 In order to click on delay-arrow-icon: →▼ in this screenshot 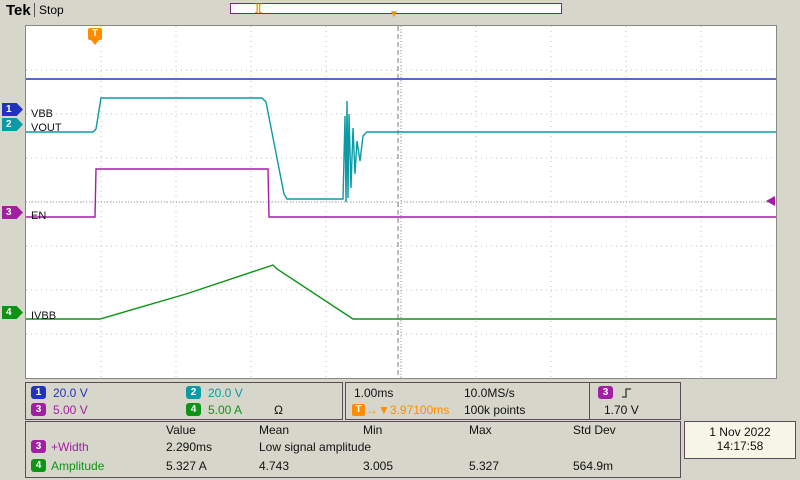, I will do `click(378, 410)`.